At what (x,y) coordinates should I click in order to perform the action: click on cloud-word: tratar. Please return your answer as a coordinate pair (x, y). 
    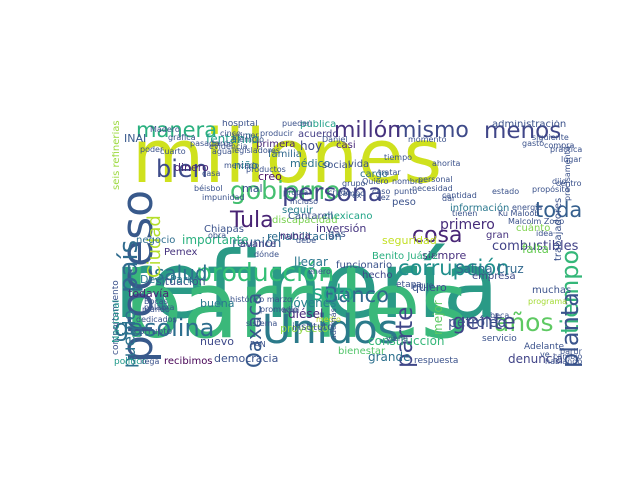
    Looking at the image, I should click on (389, 172).